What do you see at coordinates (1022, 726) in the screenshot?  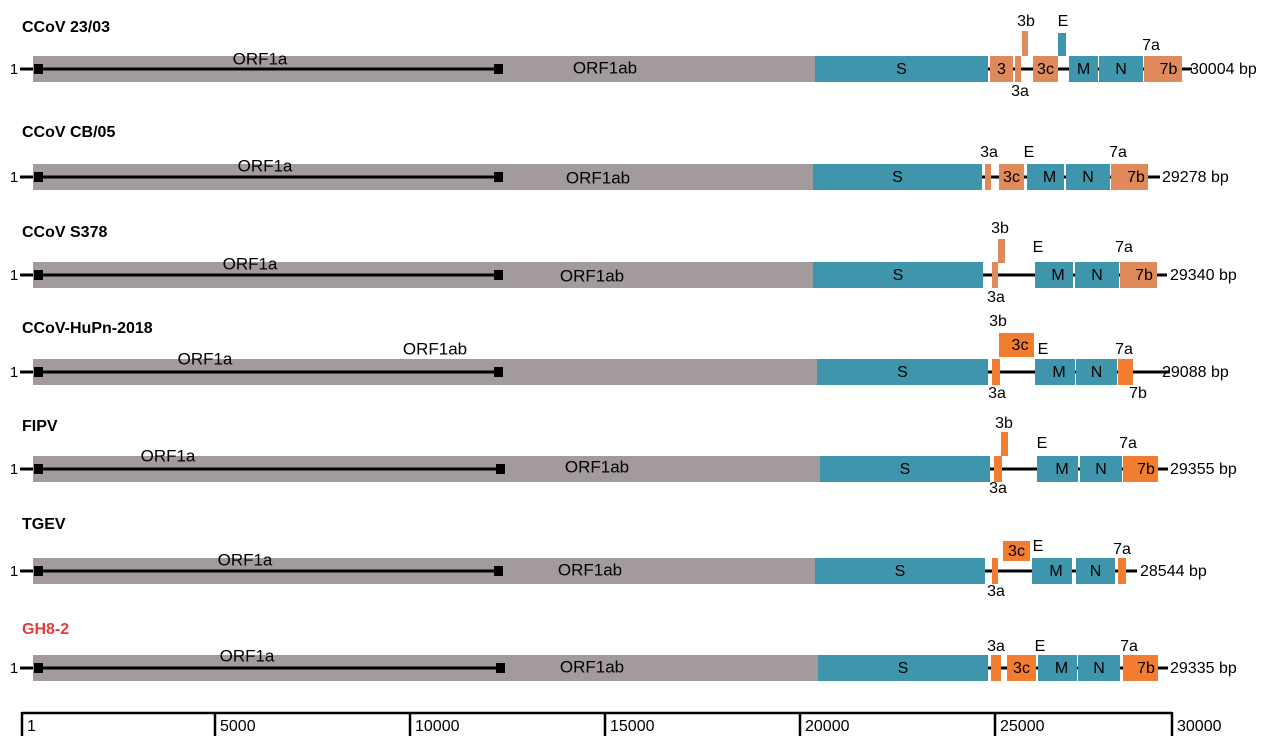 I see `scale-tick-label: 25000` at bounding box center [1022, 726].